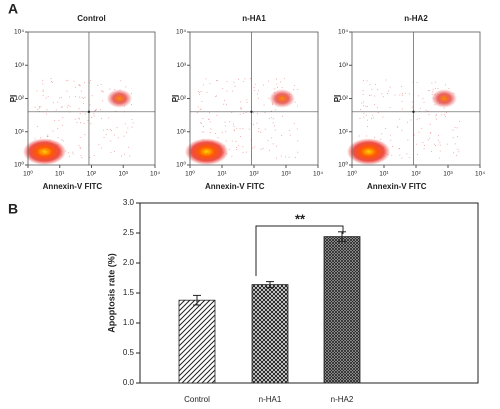 The image size is (500, 409). I want to click on plot-title: n-HA1, so click(254, 18).